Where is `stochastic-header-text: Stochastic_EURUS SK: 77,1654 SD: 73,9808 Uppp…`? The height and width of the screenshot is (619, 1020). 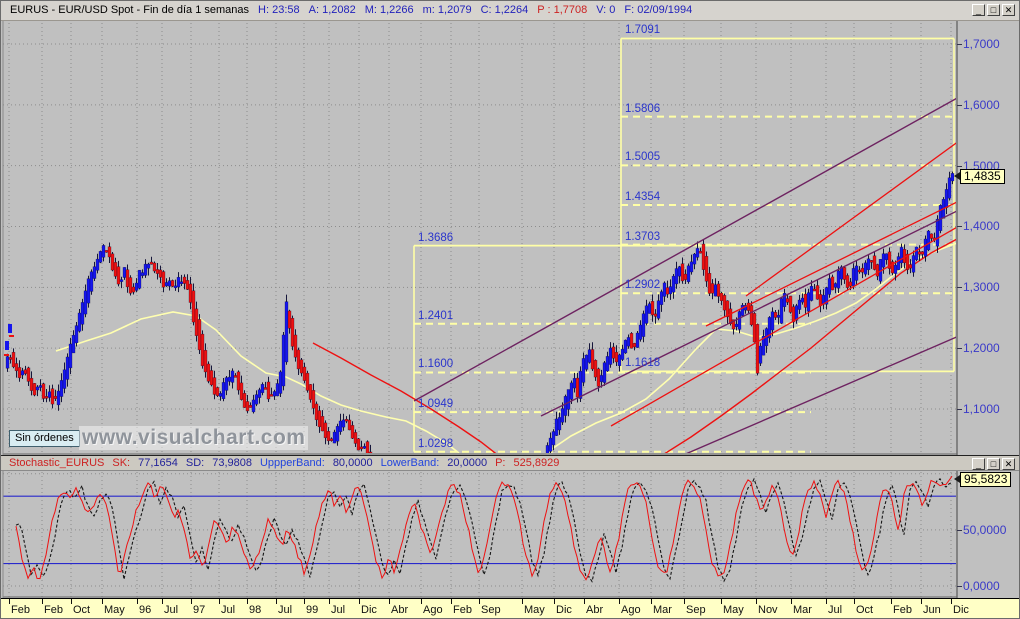 stochastic-header-text: Stochastic_EURUS SK: 77,1654 SD: 73,9808 Uppp… is located at coordinates (280, 463).